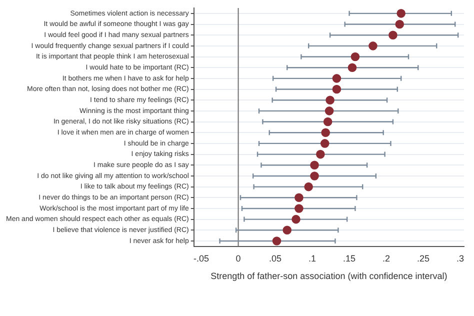 Image resolution: width=474 pixels, height=316 pixels. Describe the element at coordinates (423, 258) in the screenshot. I see `x-tick-label: .25` at that location.